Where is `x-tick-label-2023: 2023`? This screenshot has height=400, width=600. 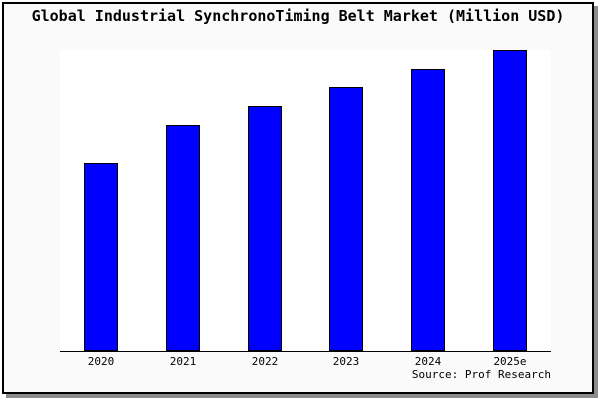 x-tick-label-2023: 2023 is located at coordinates (346, 361).